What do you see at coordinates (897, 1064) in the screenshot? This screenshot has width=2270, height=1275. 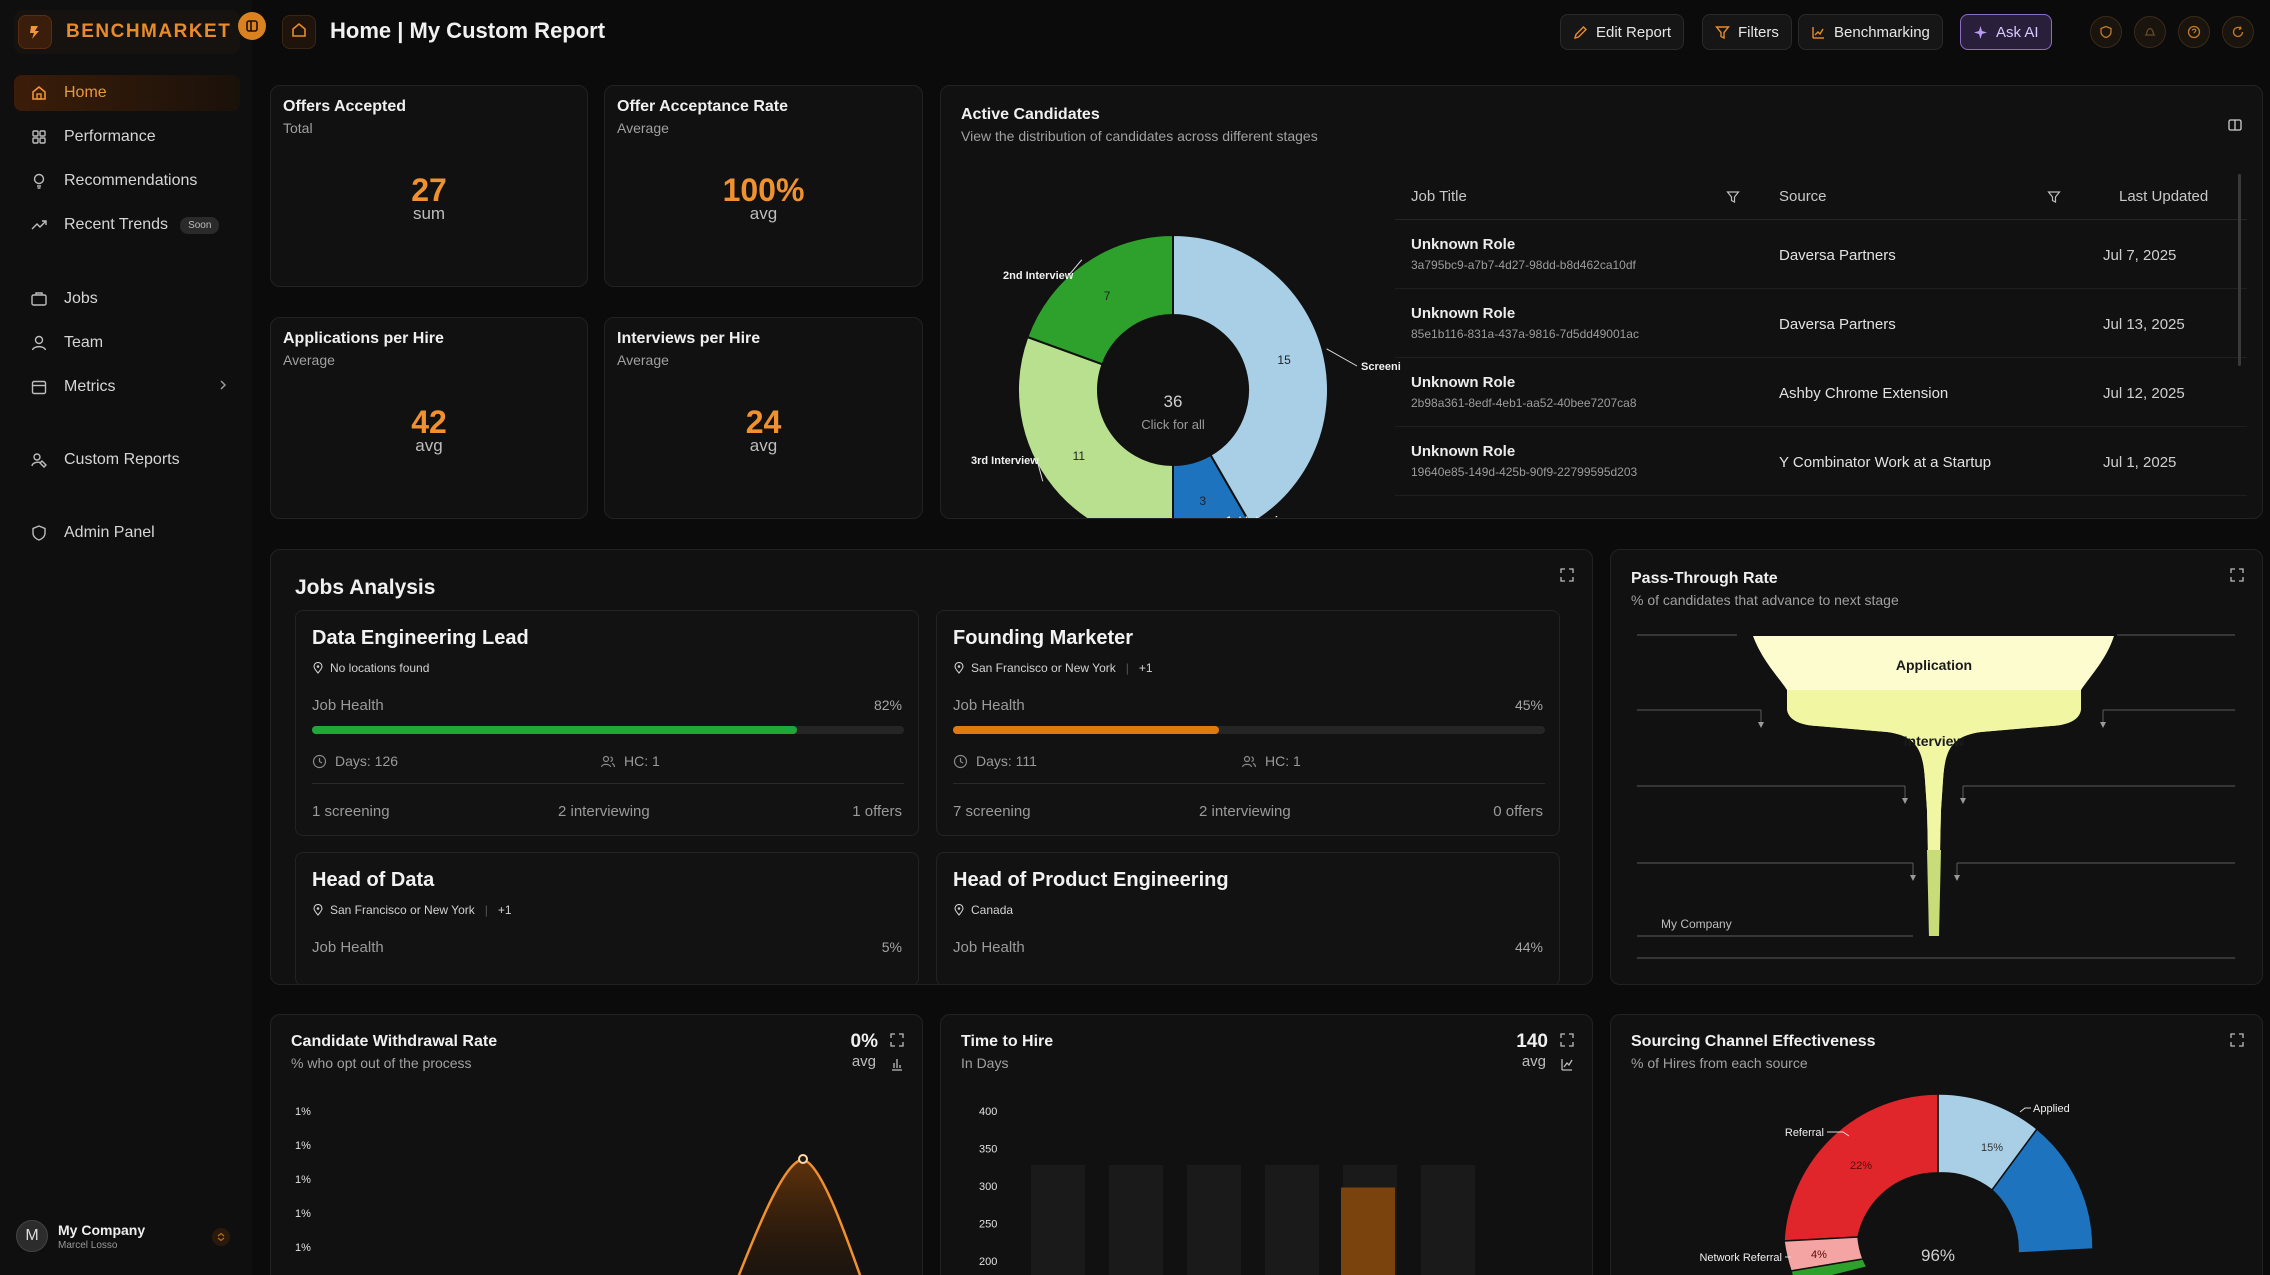 I see `bar-chart-icon` at bounding box center [897, 1064].